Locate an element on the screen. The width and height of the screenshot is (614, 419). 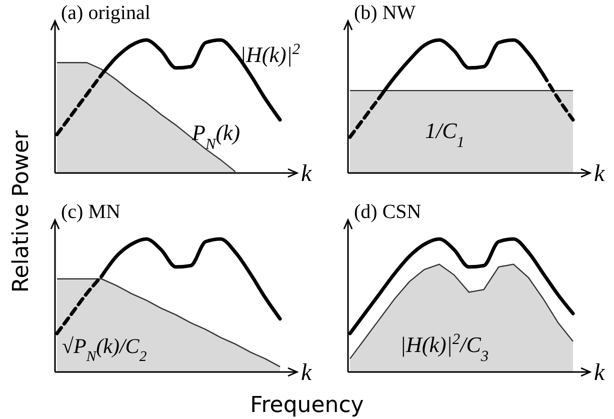
annotation: |H(k)|$^{2}$/C$_{3}$ is located at coordinates (444, 347).